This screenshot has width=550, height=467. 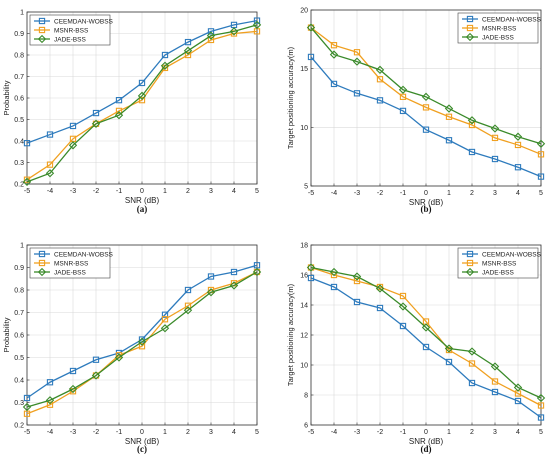 What do you see at coordinates (142, 441) in the screenshot?
I see `x-axis-label-c: SNR (dB)` at bounding box center [142, 441].